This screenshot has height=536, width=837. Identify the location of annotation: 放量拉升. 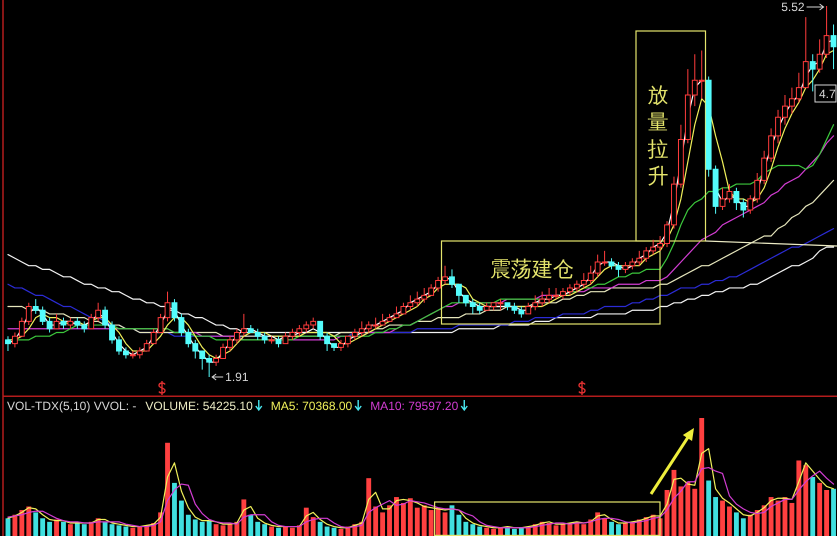
(658, 135).